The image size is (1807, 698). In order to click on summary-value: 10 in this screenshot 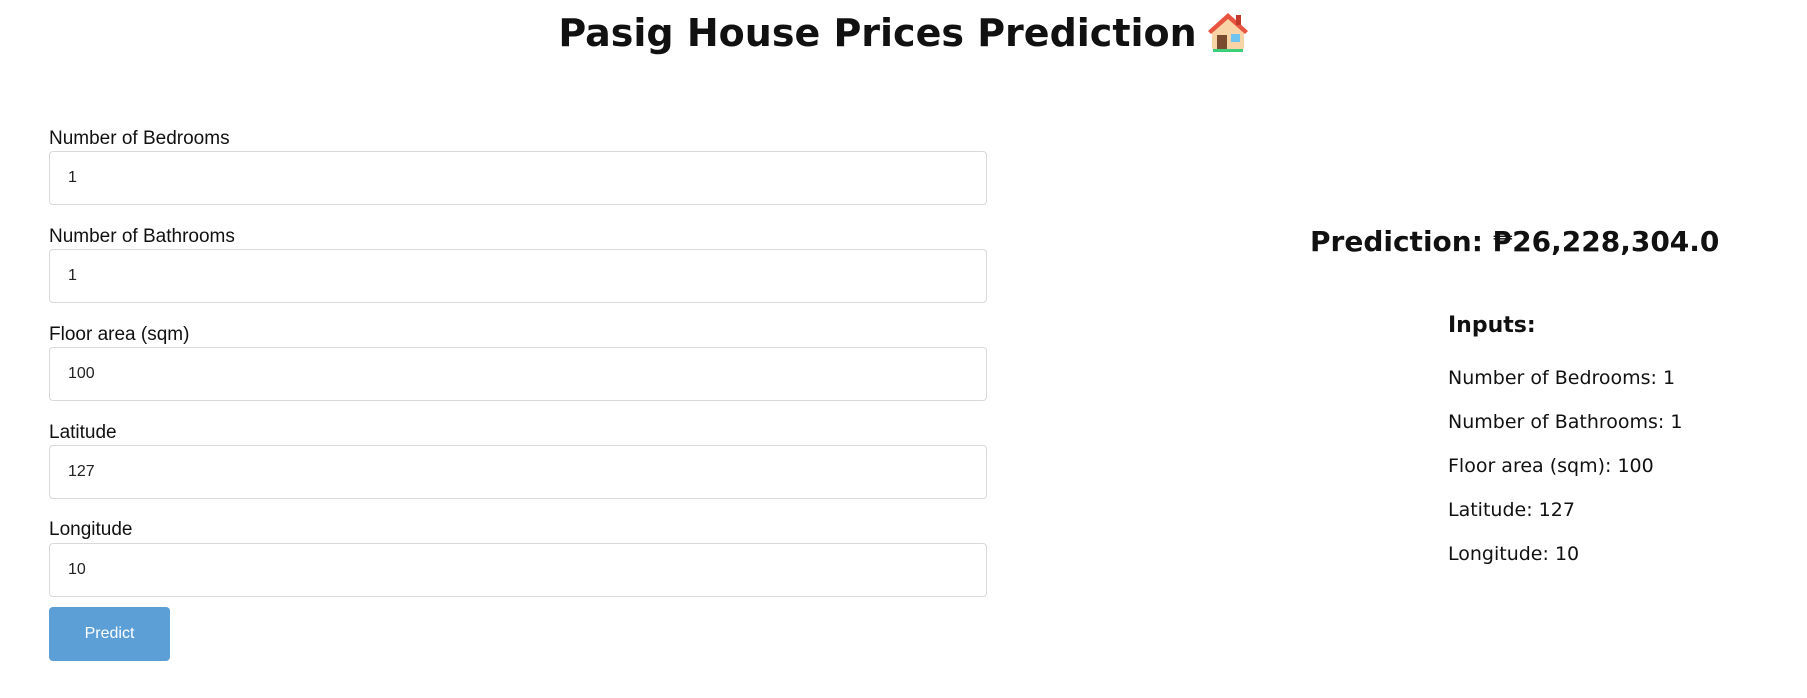, I will do `click(1567, 554)`.